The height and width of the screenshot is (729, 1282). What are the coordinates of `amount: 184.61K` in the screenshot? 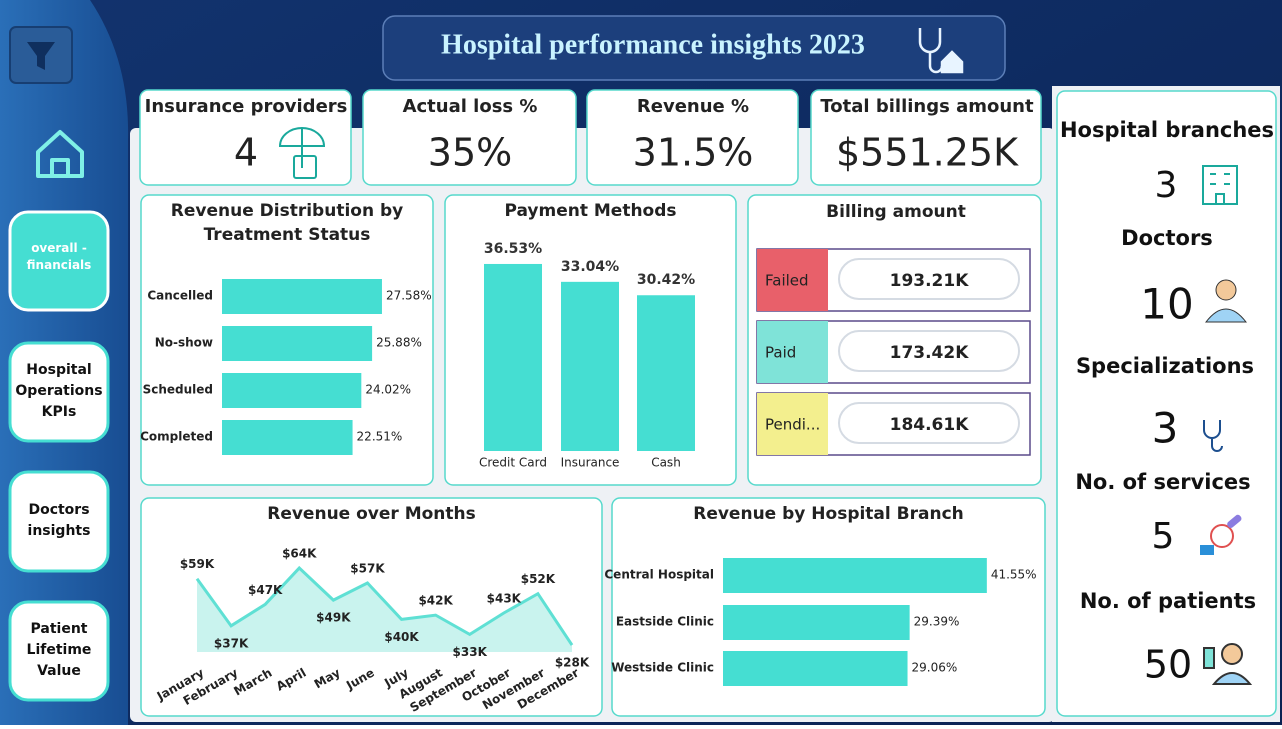 It's located at (930, 425).